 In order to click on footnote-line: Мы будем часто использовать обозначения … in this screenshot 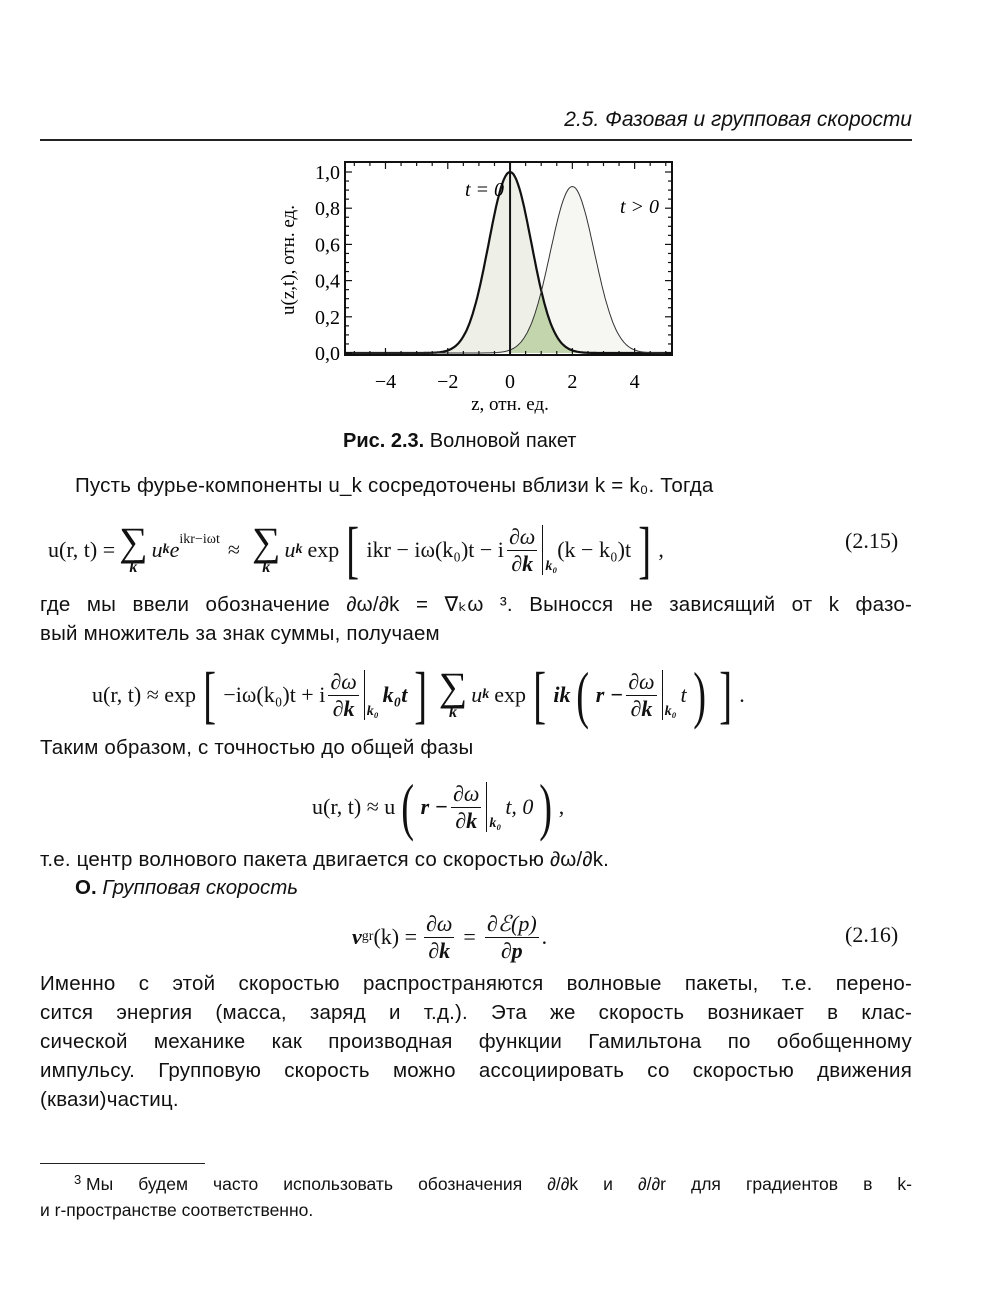, I will do `click(499, 1184)`.